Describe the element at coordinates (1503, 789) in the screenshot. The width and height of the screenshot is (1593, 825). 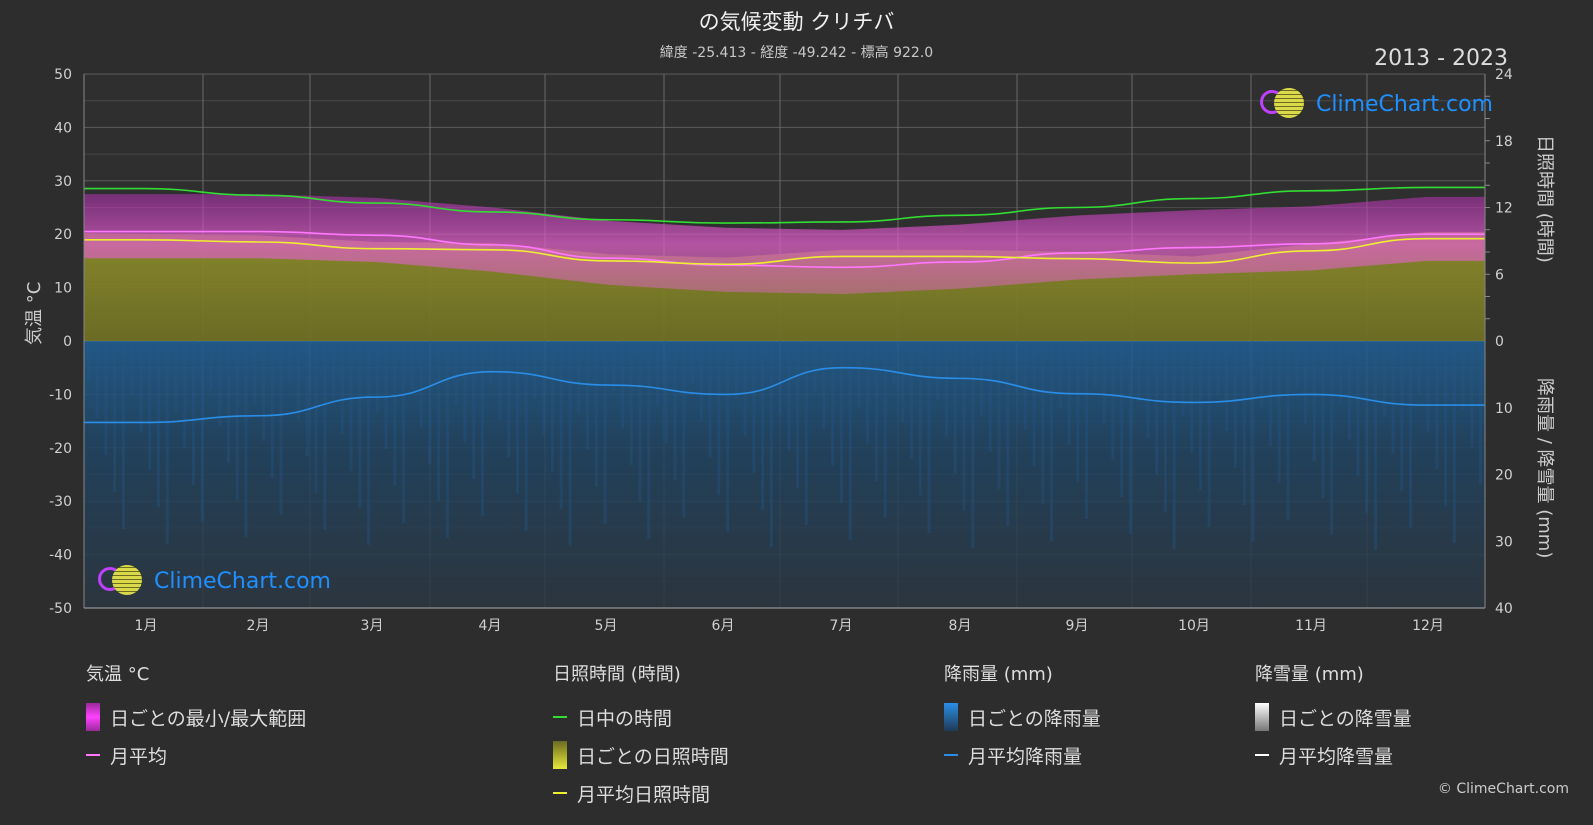
I see `copyright: © ClimeChart.com` at that location.